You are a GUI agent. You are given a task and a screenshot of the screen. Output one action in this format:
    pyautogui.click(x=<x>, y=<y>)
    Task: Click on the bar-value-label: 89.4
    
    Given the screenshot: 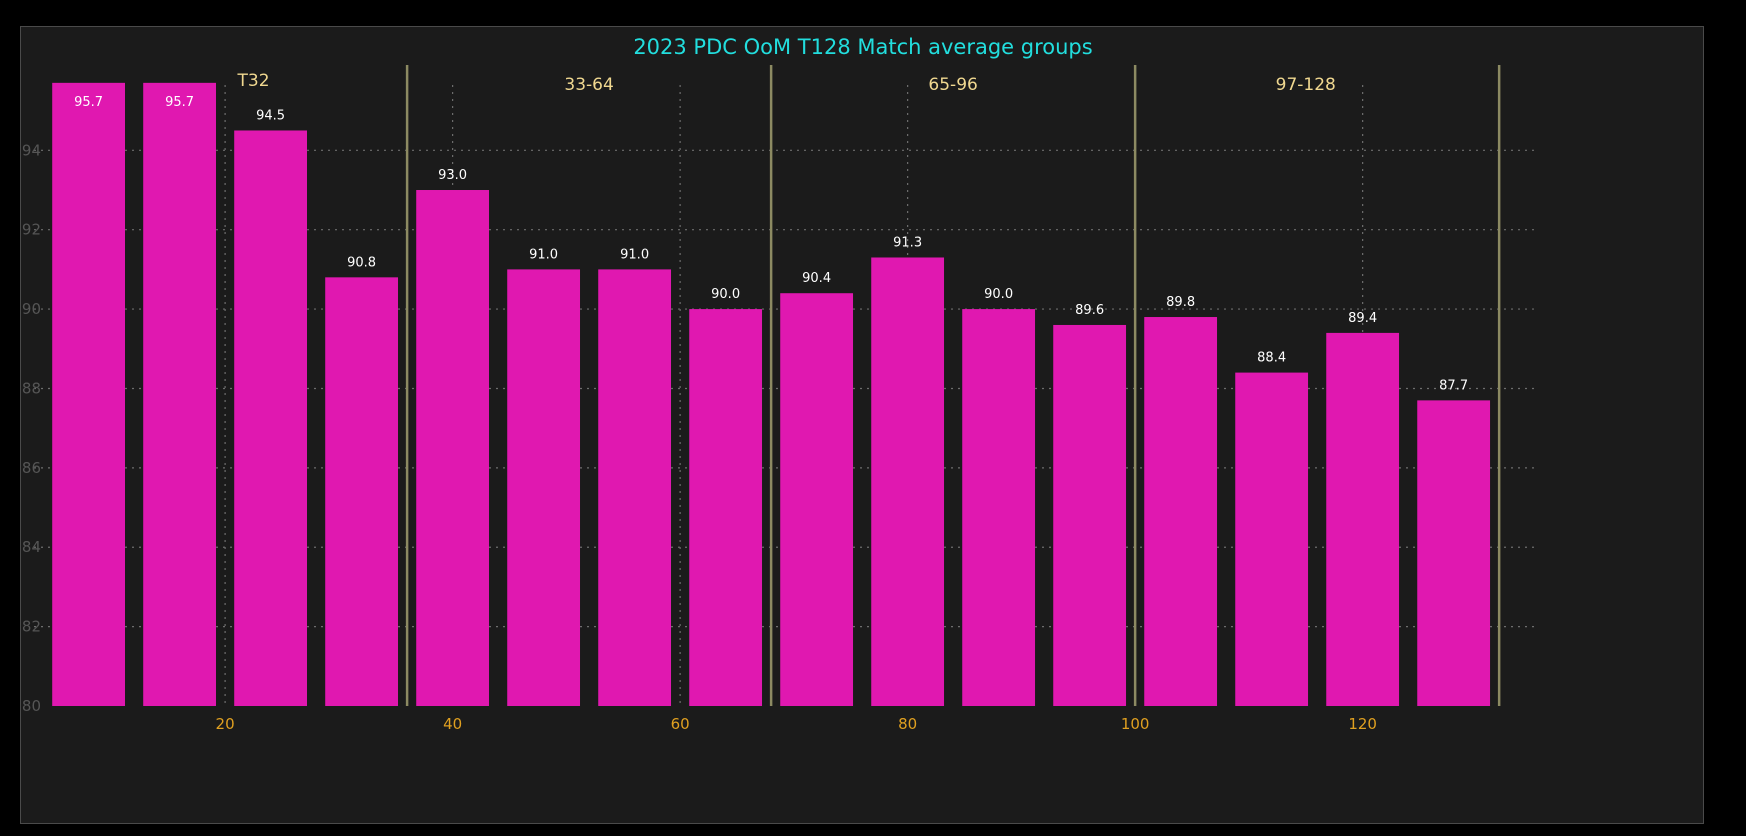 What is the action you would take?
    pyautogui.click(x=1362, y=318)
    